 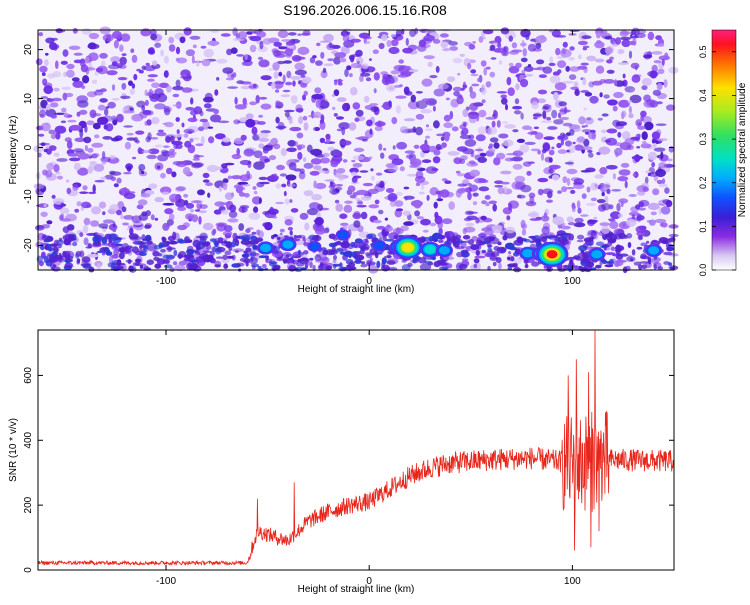 I want to click on y-tick-label: 20, so click(x=28, y=50).